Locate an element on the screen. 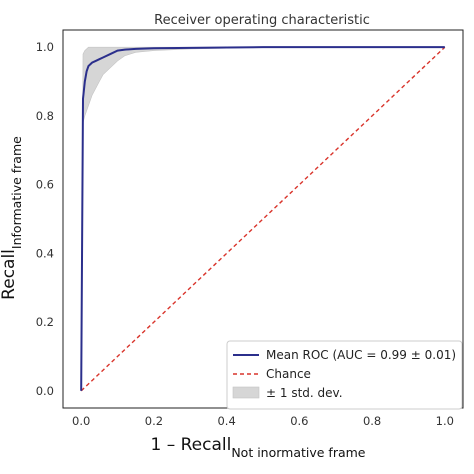 The width and height of the screenshot is (474, 474). x-axis-label-sub: Not inormative frame is located at coordinates (298, 452).